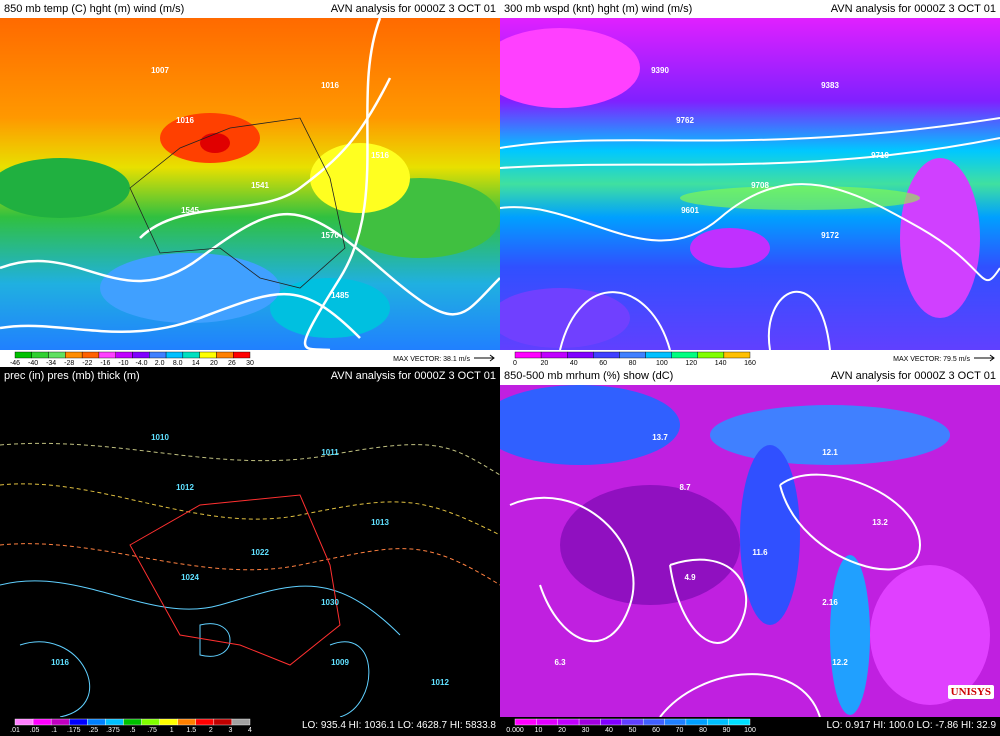 The width and height of the screenshot is (1000, 736). Describe the element at coordinates (172, 730) in the screenshot. I see `colorbar-label: 1` at that location.